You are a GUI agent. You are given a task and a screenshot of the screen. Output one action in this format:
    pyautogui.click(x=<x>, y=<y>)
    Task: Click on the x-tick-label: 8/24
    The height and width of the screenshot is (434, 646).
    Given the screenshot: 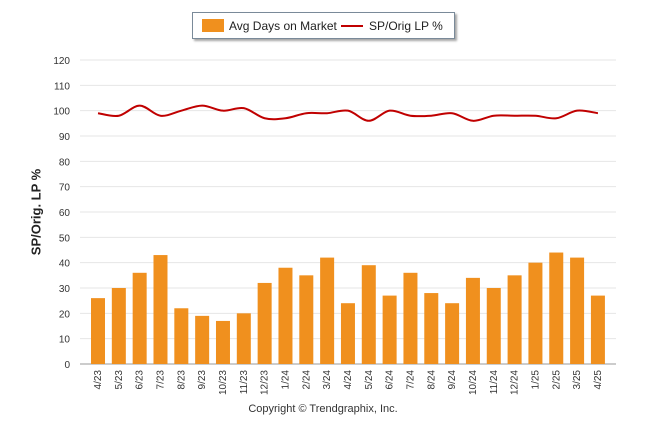 What is the action you would take?
    pyautogui.click(x=431, y=380)
    